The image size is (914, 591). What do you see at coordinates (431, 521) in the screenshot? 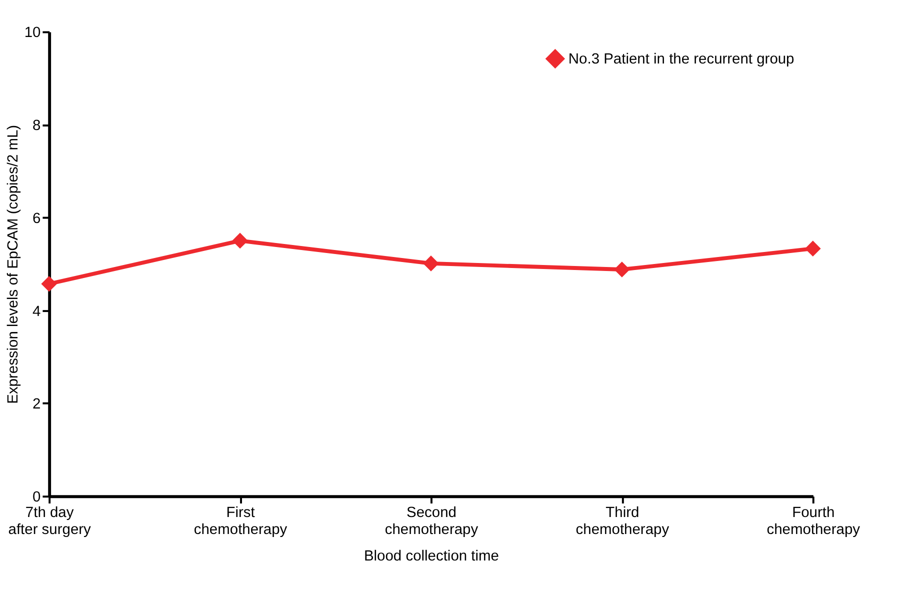
I see `x-tick-label: Second chemotherapy` at bounding box center [431, 521].